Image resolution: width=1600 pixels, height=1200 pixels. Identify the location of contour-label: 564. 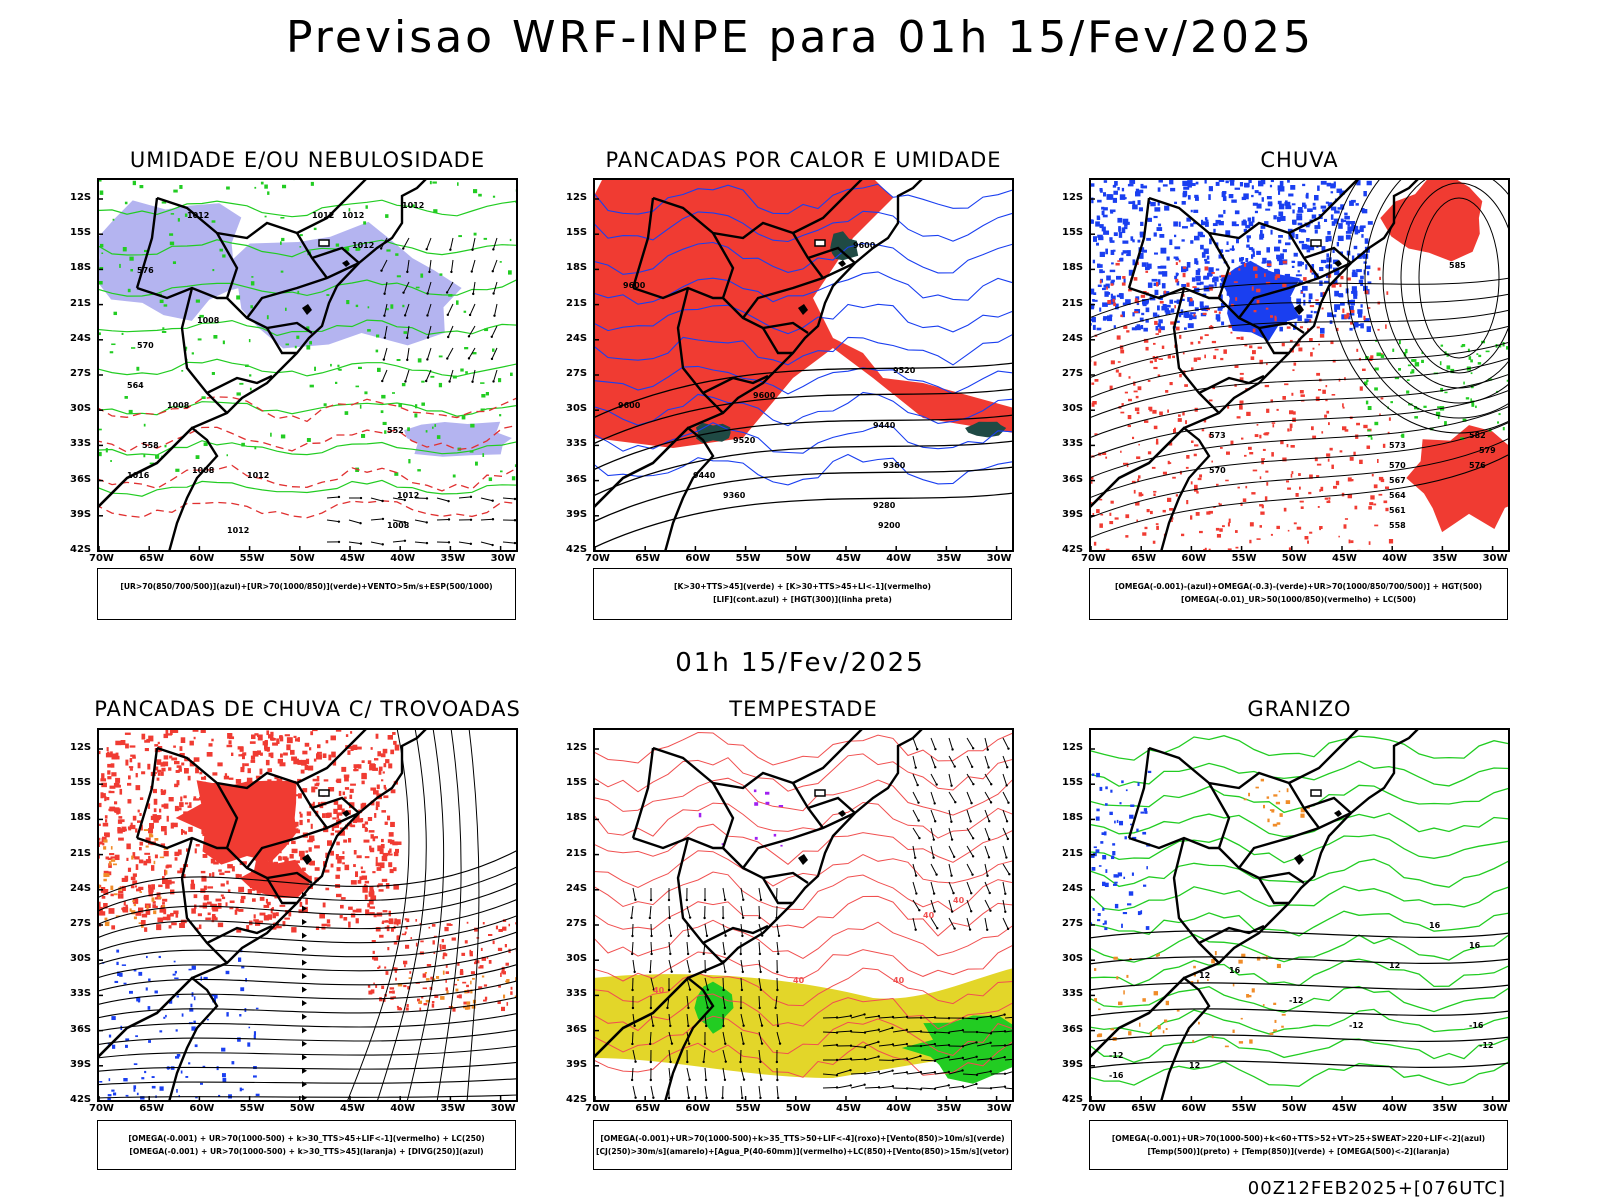
(1397, 495).